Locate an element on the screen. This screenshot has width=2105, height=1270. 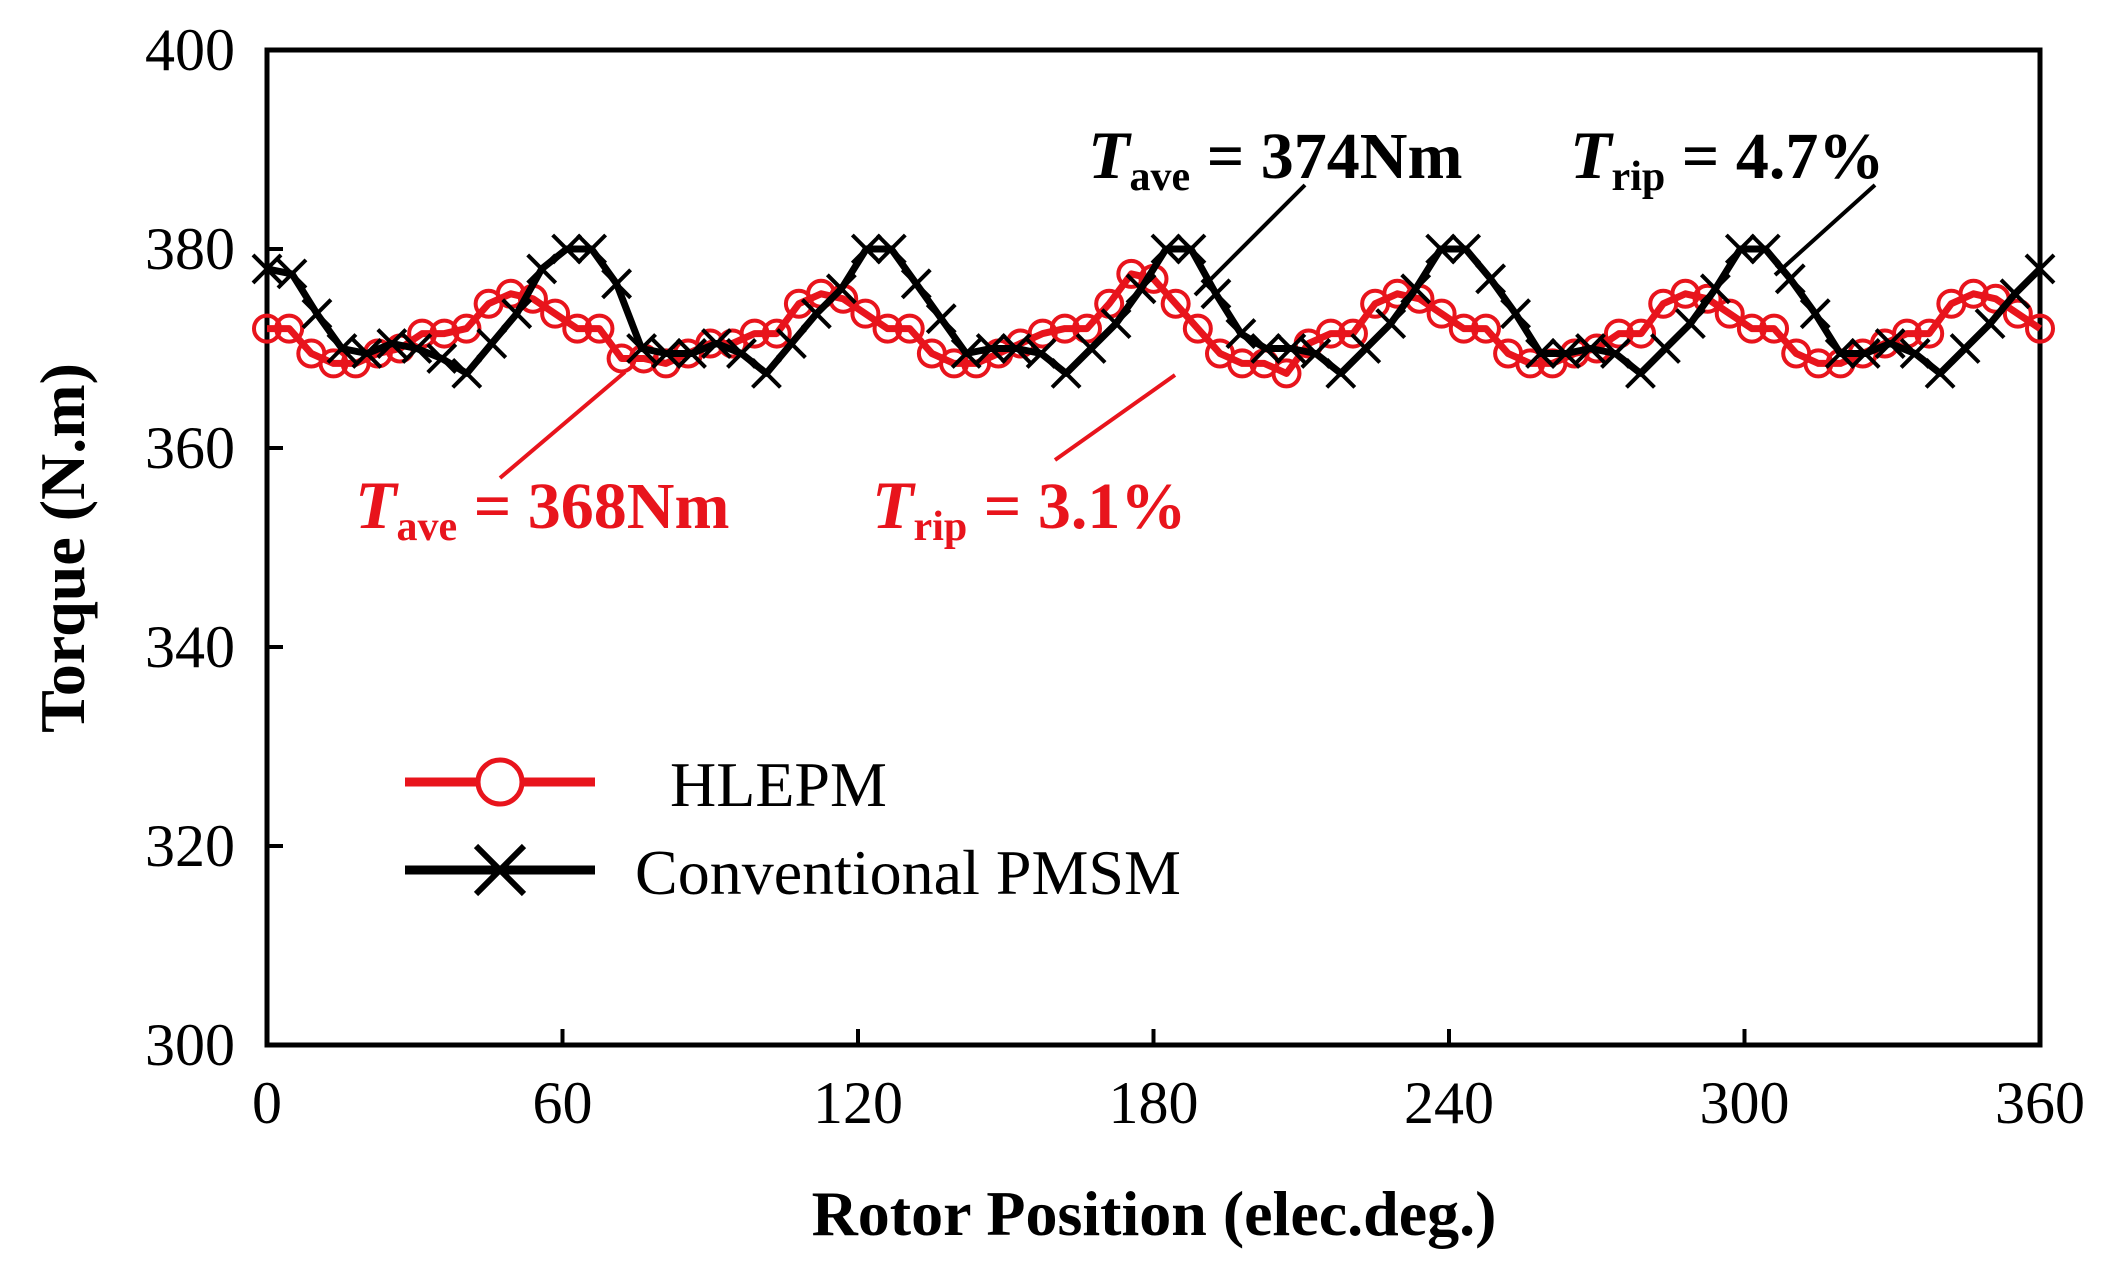
x-axis-label: Rotor Position (elec.deg.) is located at coordinates (1154, 1213).